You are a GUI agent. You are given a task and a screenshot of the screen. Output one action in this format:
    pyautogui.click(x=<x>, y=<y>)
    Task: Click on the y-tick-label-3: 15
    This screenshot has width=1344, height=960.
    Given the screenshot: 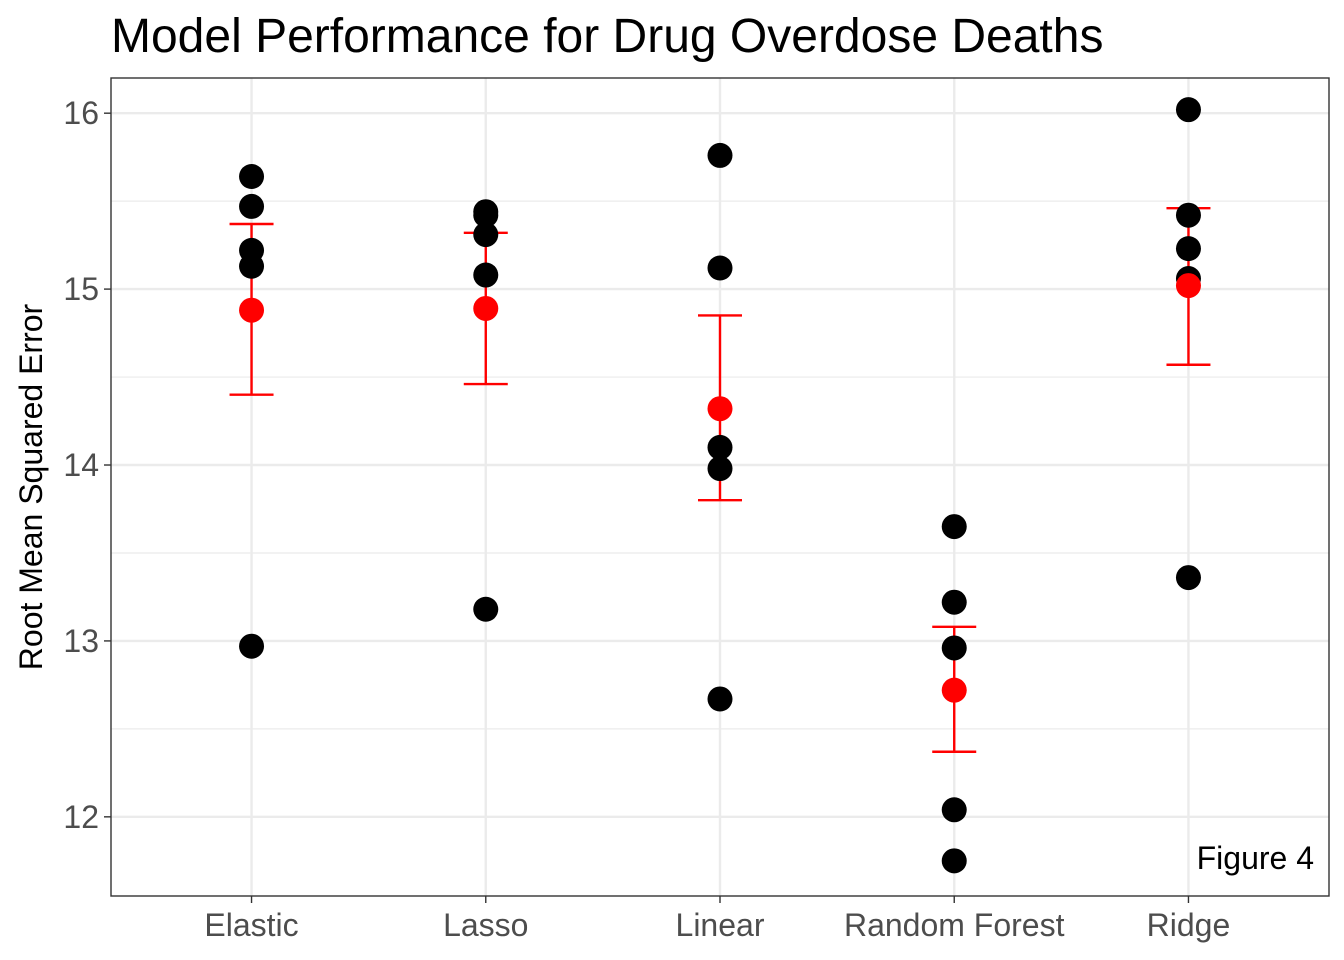 What is the action you would take?
    pyautogui.click(x=81, y=289)
    